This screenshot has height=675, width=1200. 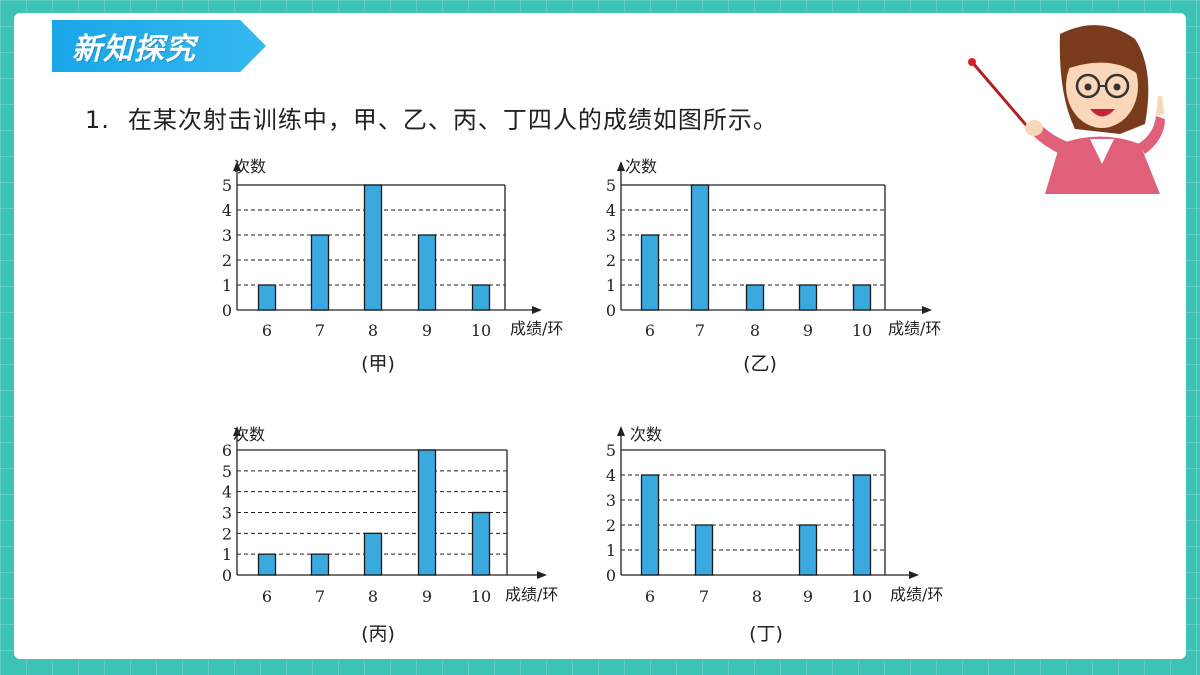 I want to click on right-arm-icon, so click(x=1151, y=135).